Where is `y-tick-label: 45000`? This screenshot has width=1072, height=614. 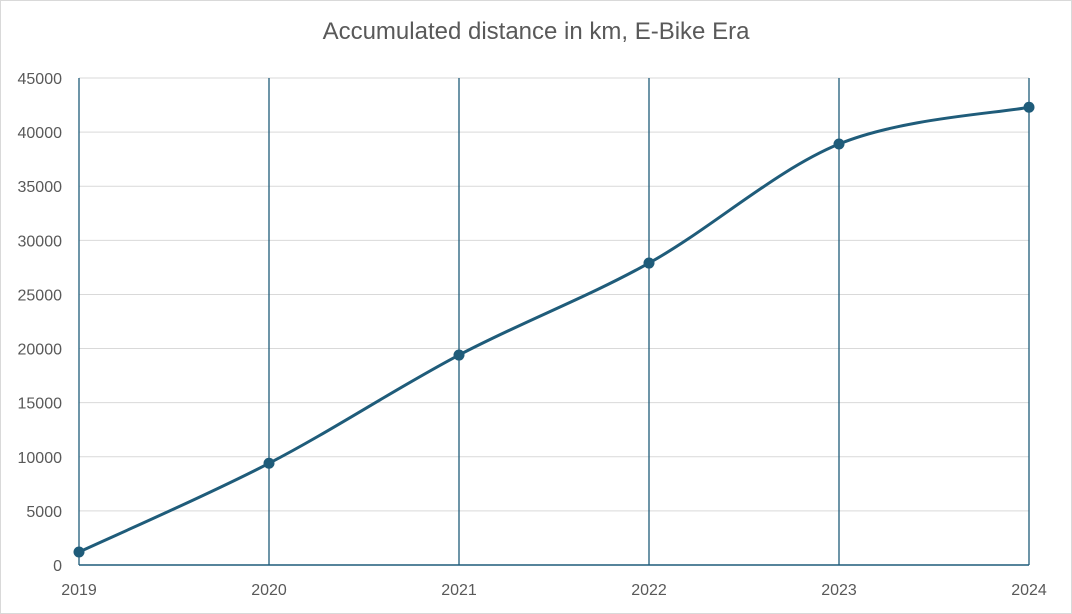
y-tick-label: 45000 is located at coordinates (40, 79).